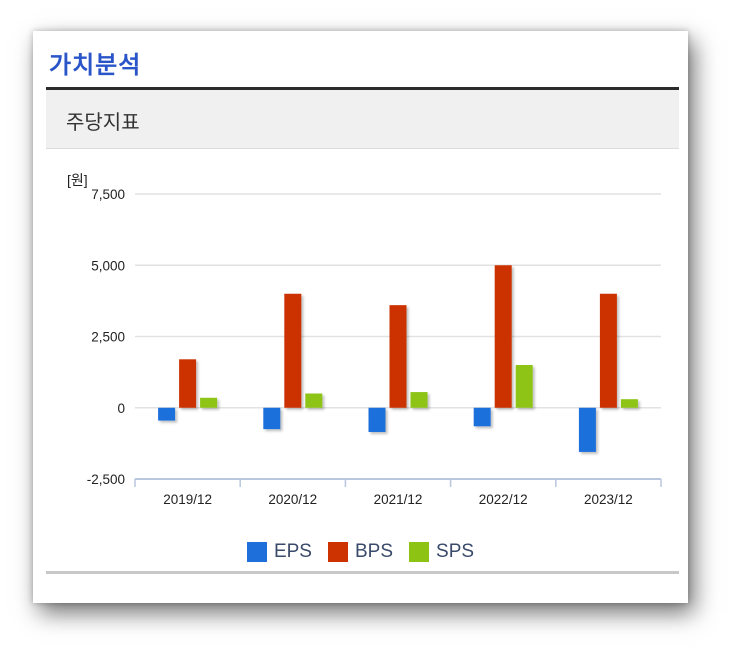 Image resolution: width=753 pixels, height=668 pixels. What do you see at coordinates (108, 265) in the screenshot?
I see `y-tick-label: 5,000` at bounding box center [108, 265].